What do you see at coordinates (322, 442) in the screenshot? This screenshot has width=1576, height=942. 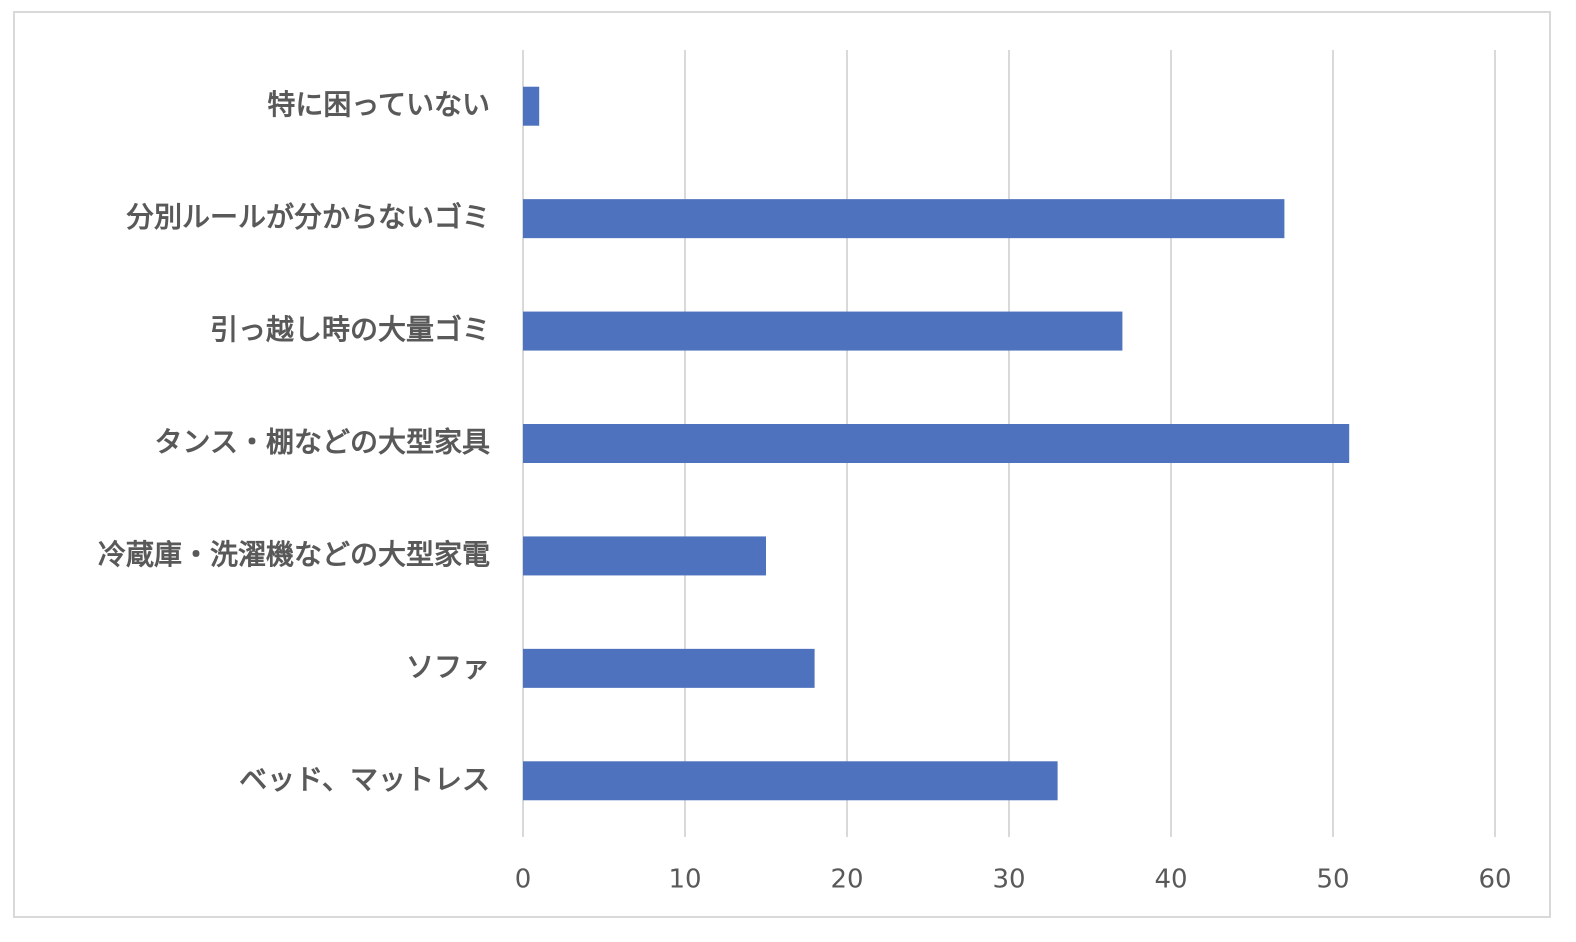 I see `category-label: タンス・棚などの大型家具` at bounding box center [322, 442].